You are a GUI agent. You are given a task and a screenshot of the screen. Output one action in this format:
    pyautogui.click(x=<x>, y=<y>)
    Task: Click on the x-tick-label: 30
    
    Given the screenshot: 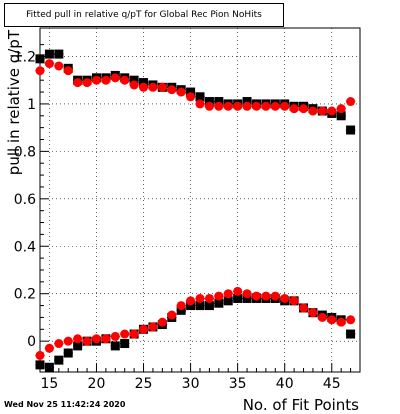 What is the action you would take?
    pyautogui.click(x=191, y=384)
    